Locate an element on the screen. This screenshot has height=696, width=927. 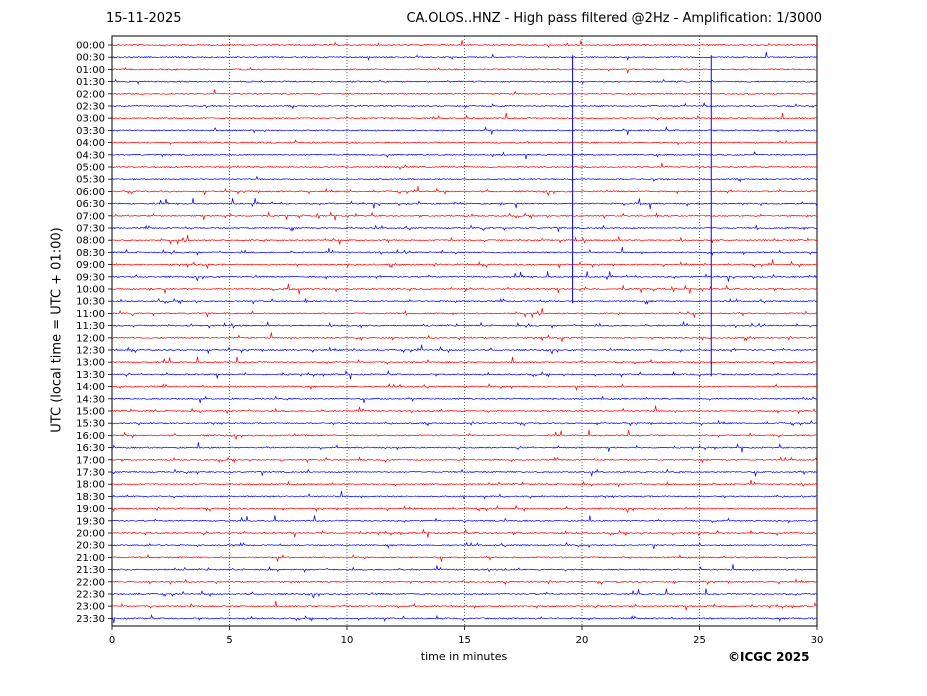
trace-1900 is located at coordinates (464, 509).